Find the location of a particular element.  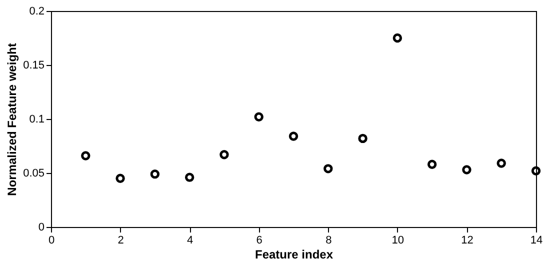

x-tick-label: 10 is located at coordinates (398, 240).